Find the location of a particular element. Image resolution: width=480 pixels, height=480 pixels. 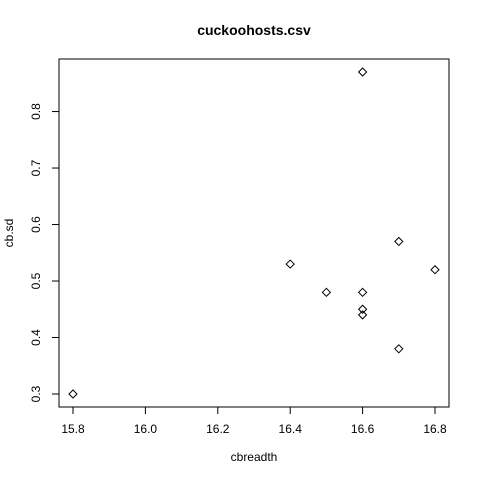

y-tick-label: 0.3 is located at coordinates (36, 393).